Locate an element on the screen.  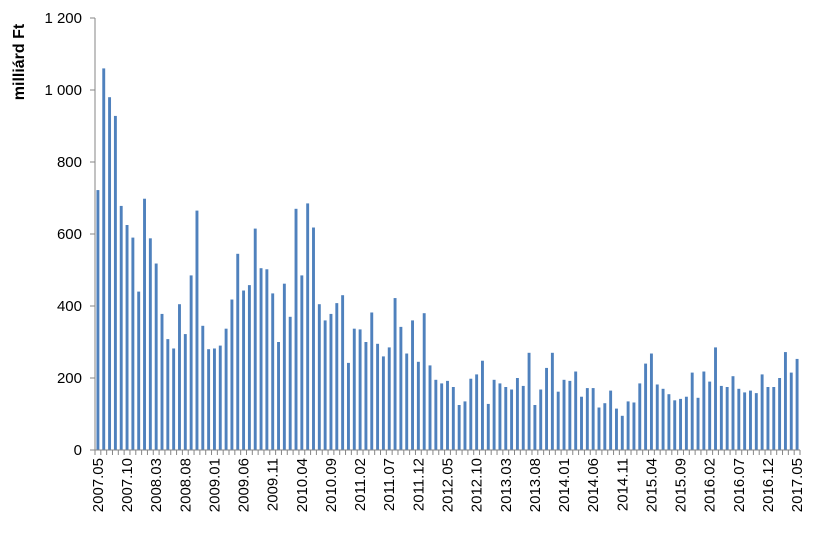
x-tick-label: 2015.04 is located at coordinates (651, 485).